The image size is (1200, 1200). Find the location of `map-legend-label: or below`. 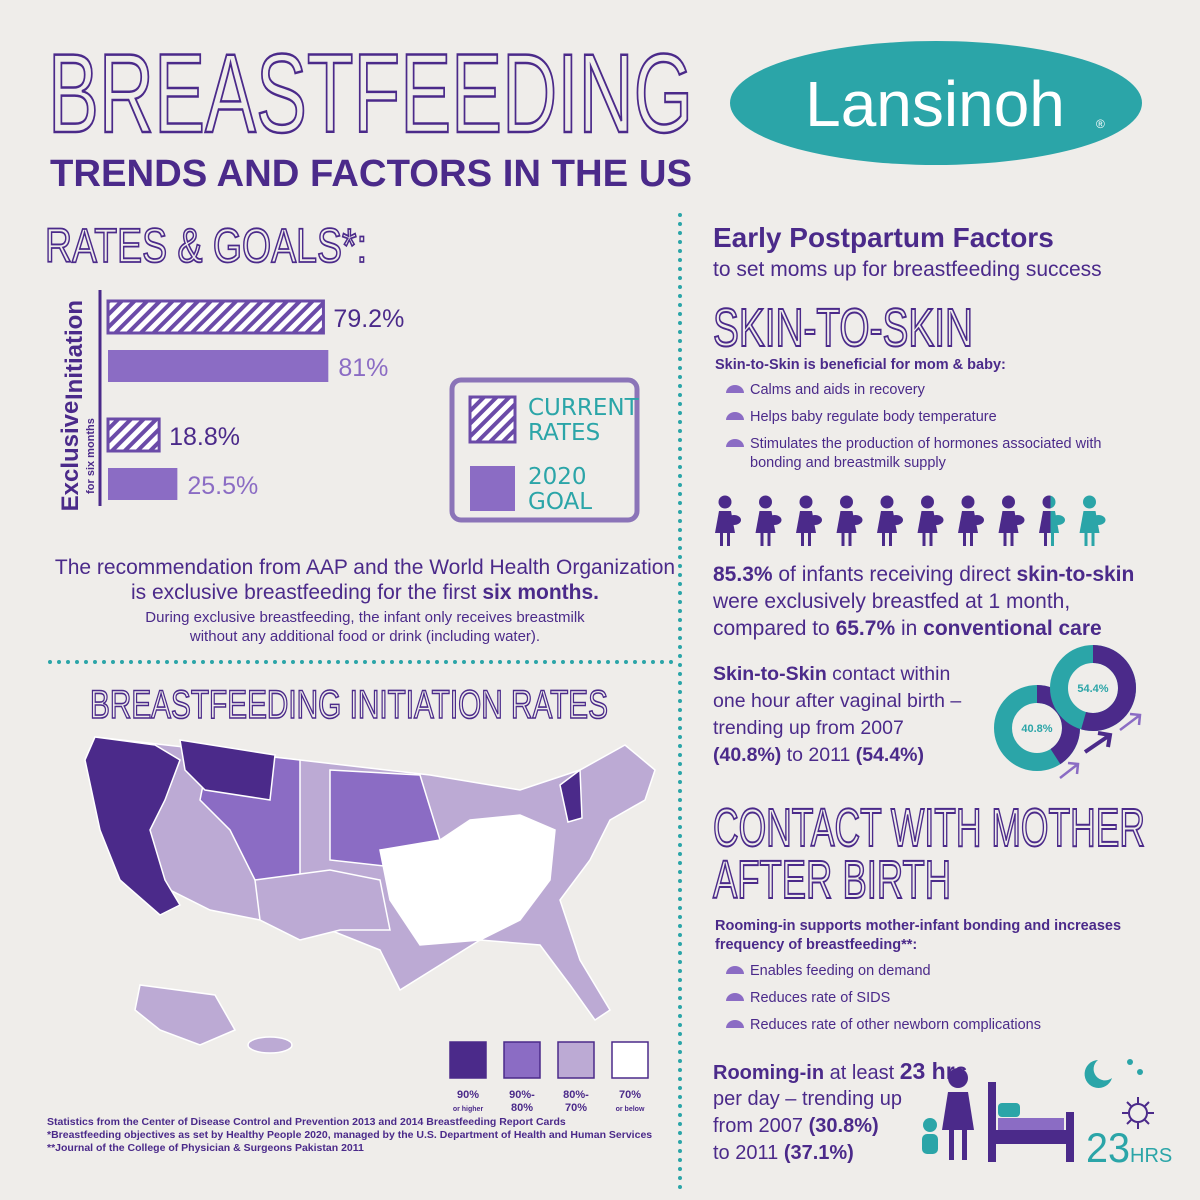

map-legend-label: or below is located at coordinates (630, 1109).